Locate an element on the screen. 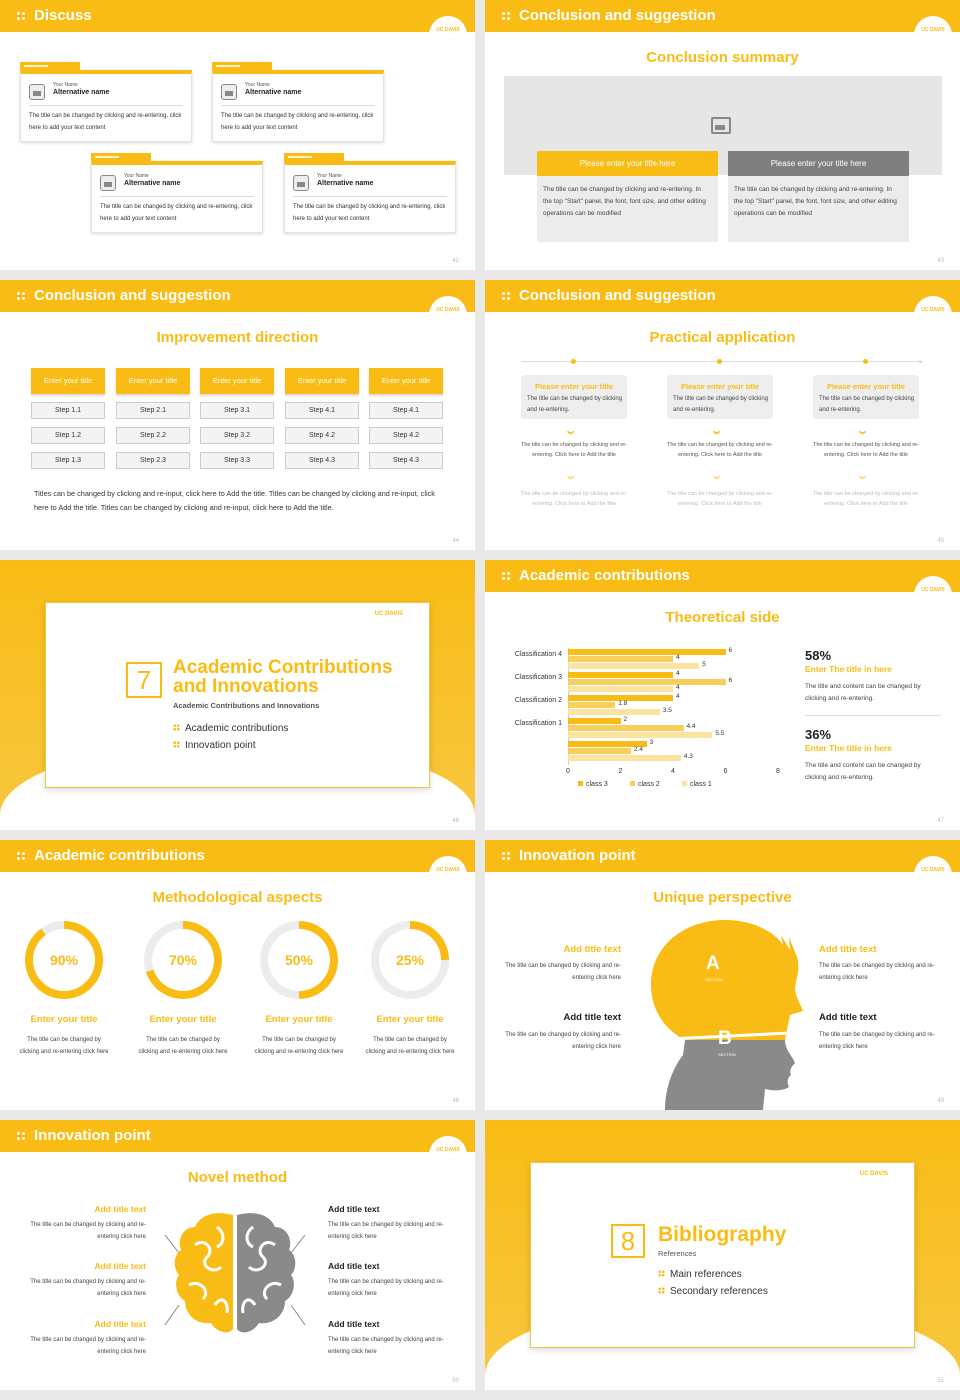 This screenshot has height=1400, width=960. legend-item: class 3 is located at coordinates (593, 784).